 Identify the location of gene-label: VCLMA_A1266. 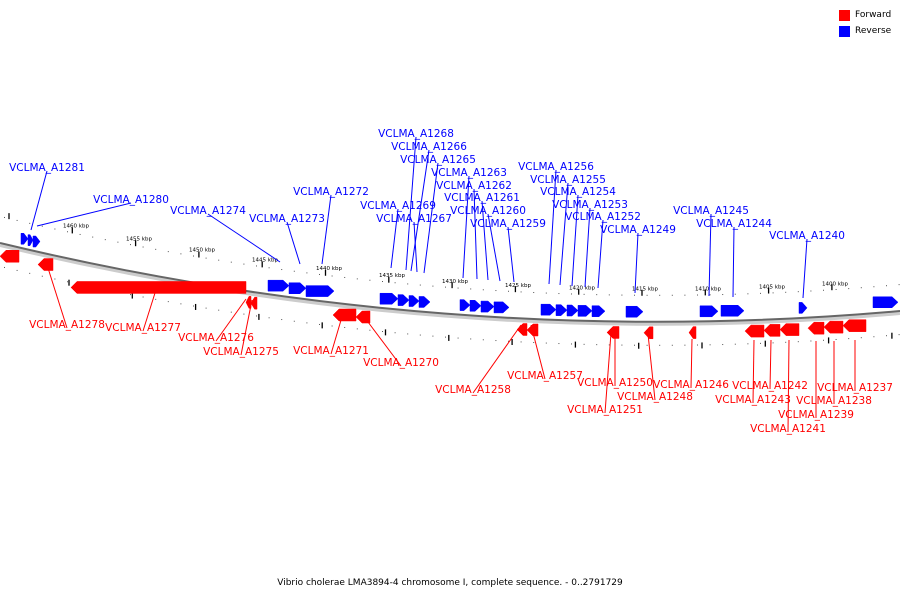
(429, 147).